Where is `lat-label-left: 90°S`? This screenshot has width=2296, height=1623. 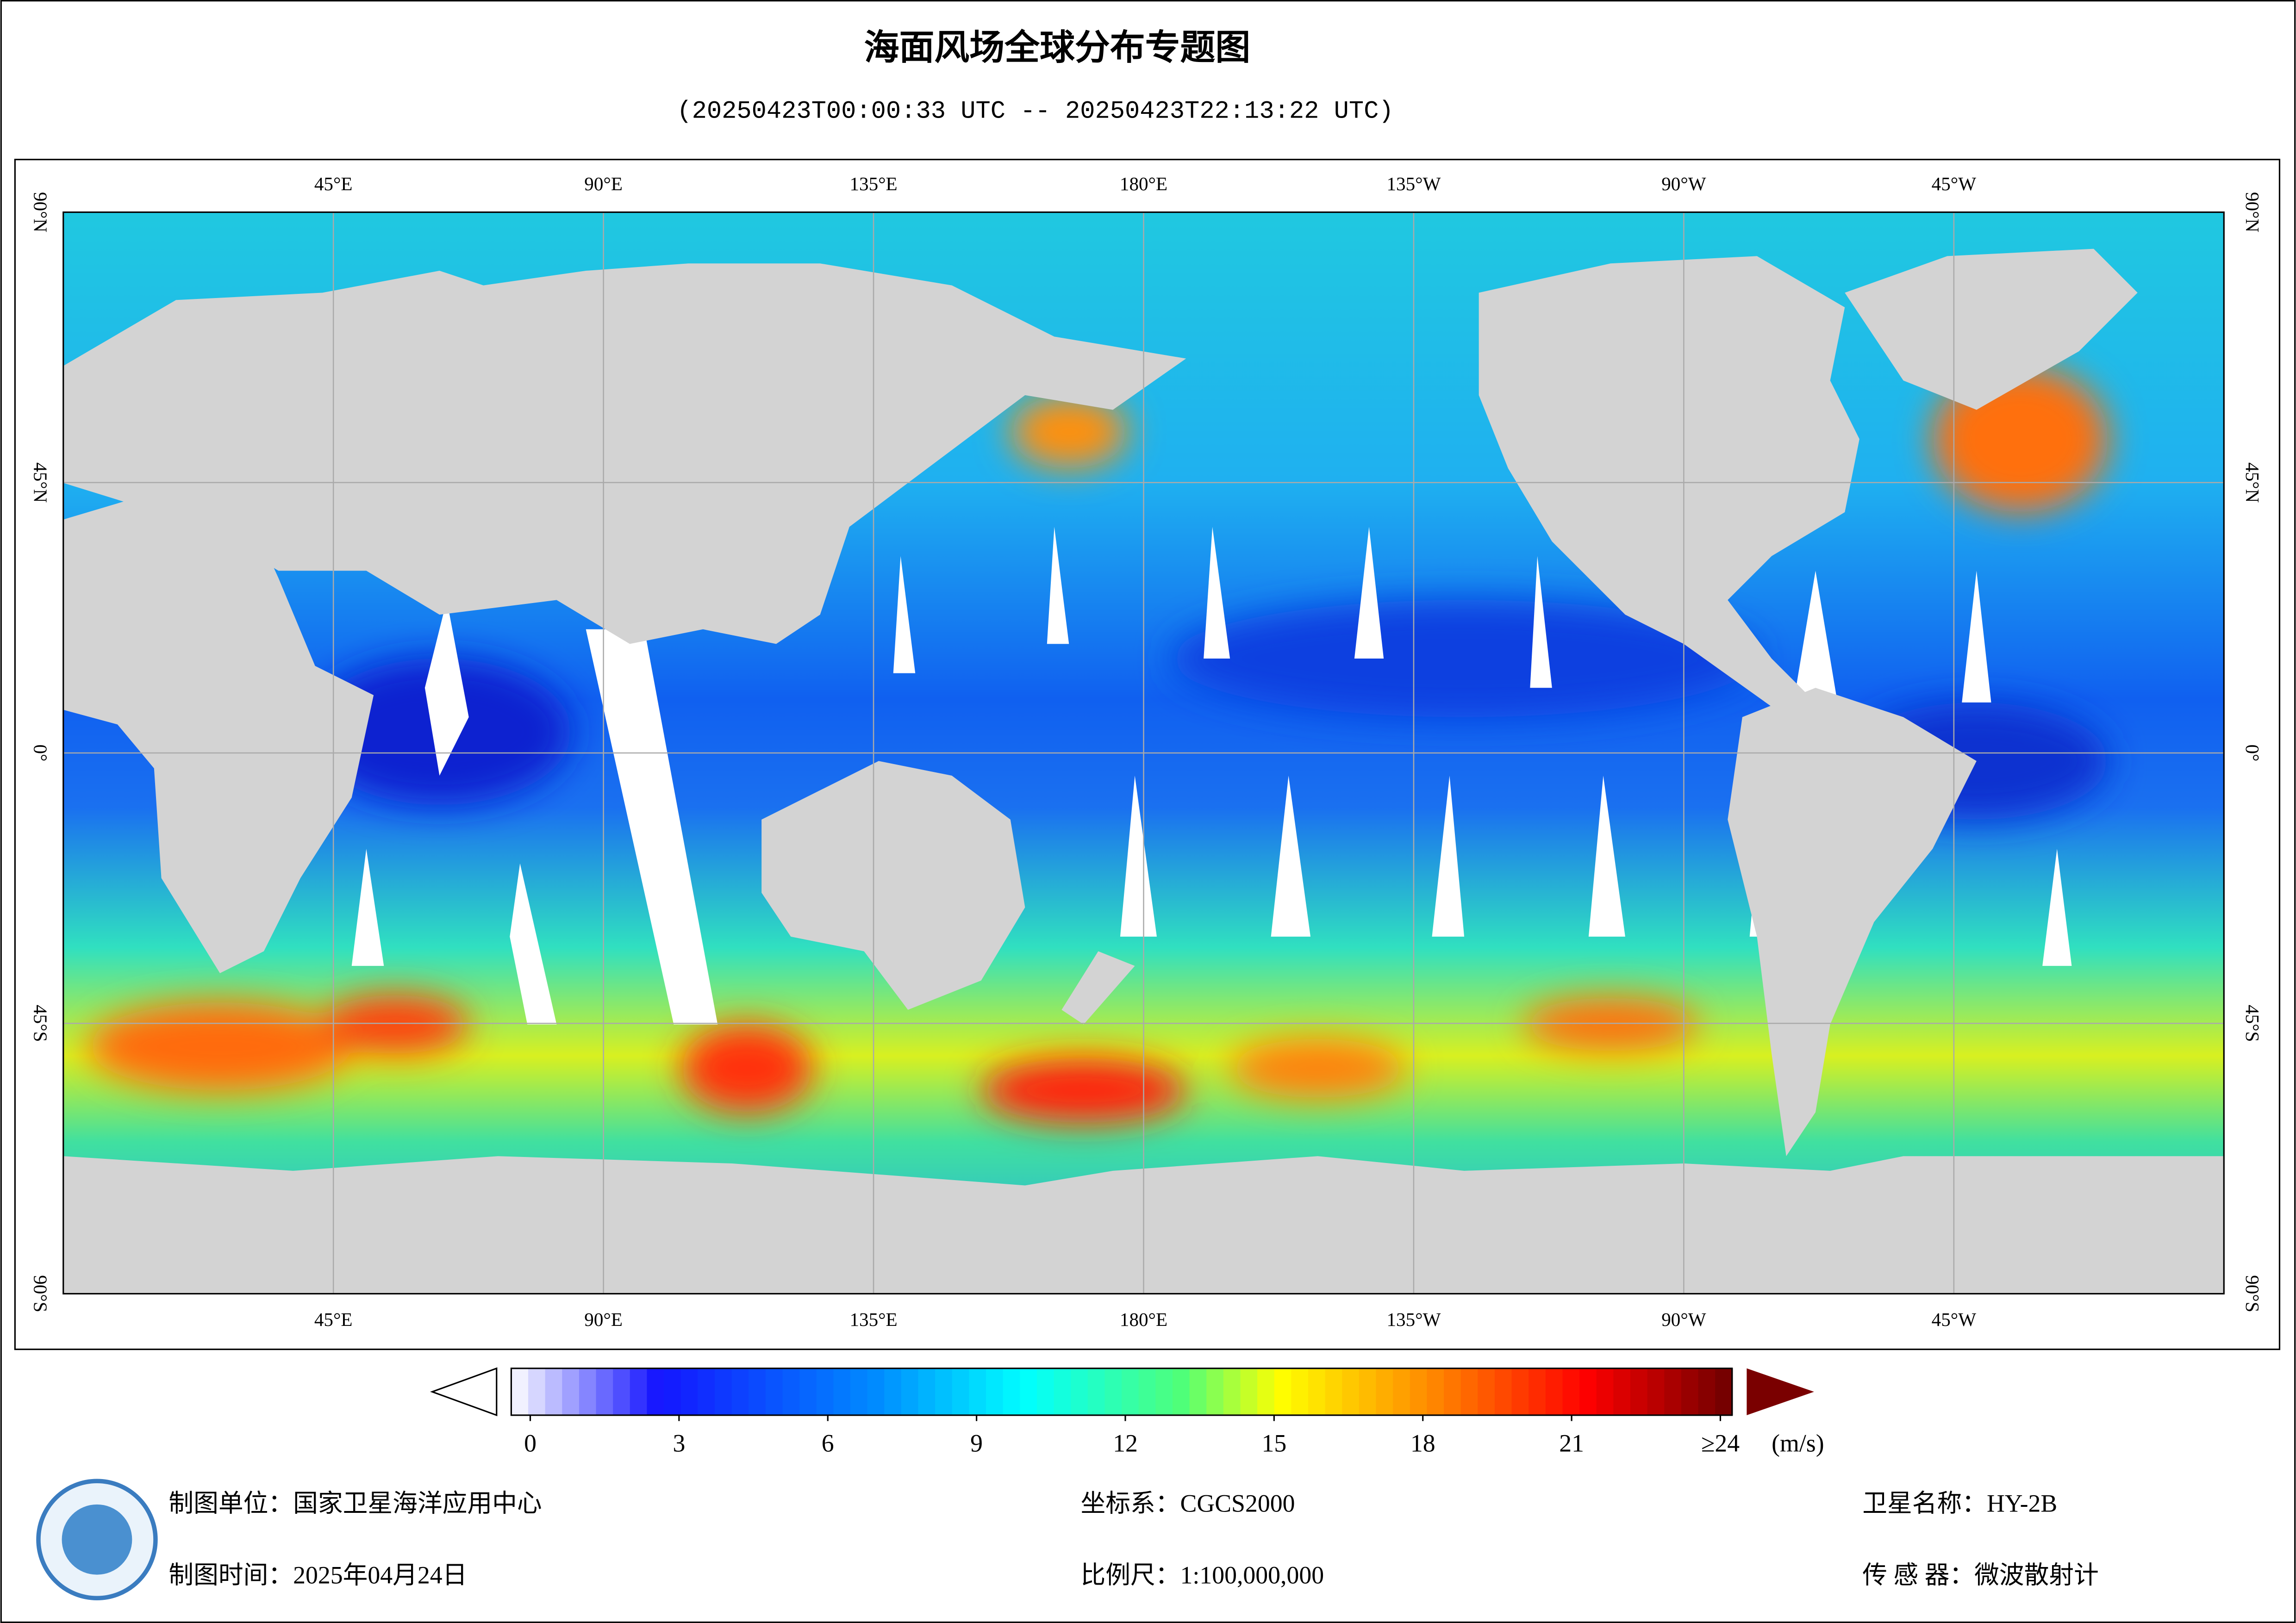 lat-label-left: 90°S is located at coordinates (40, 1293).